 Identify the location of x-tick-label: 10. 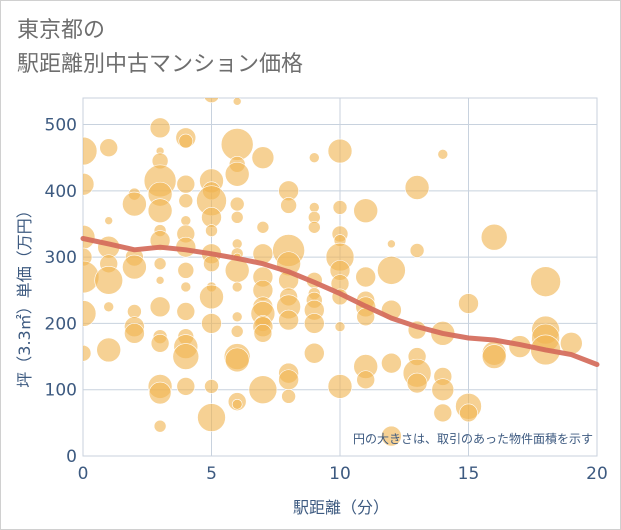
(340, 474).